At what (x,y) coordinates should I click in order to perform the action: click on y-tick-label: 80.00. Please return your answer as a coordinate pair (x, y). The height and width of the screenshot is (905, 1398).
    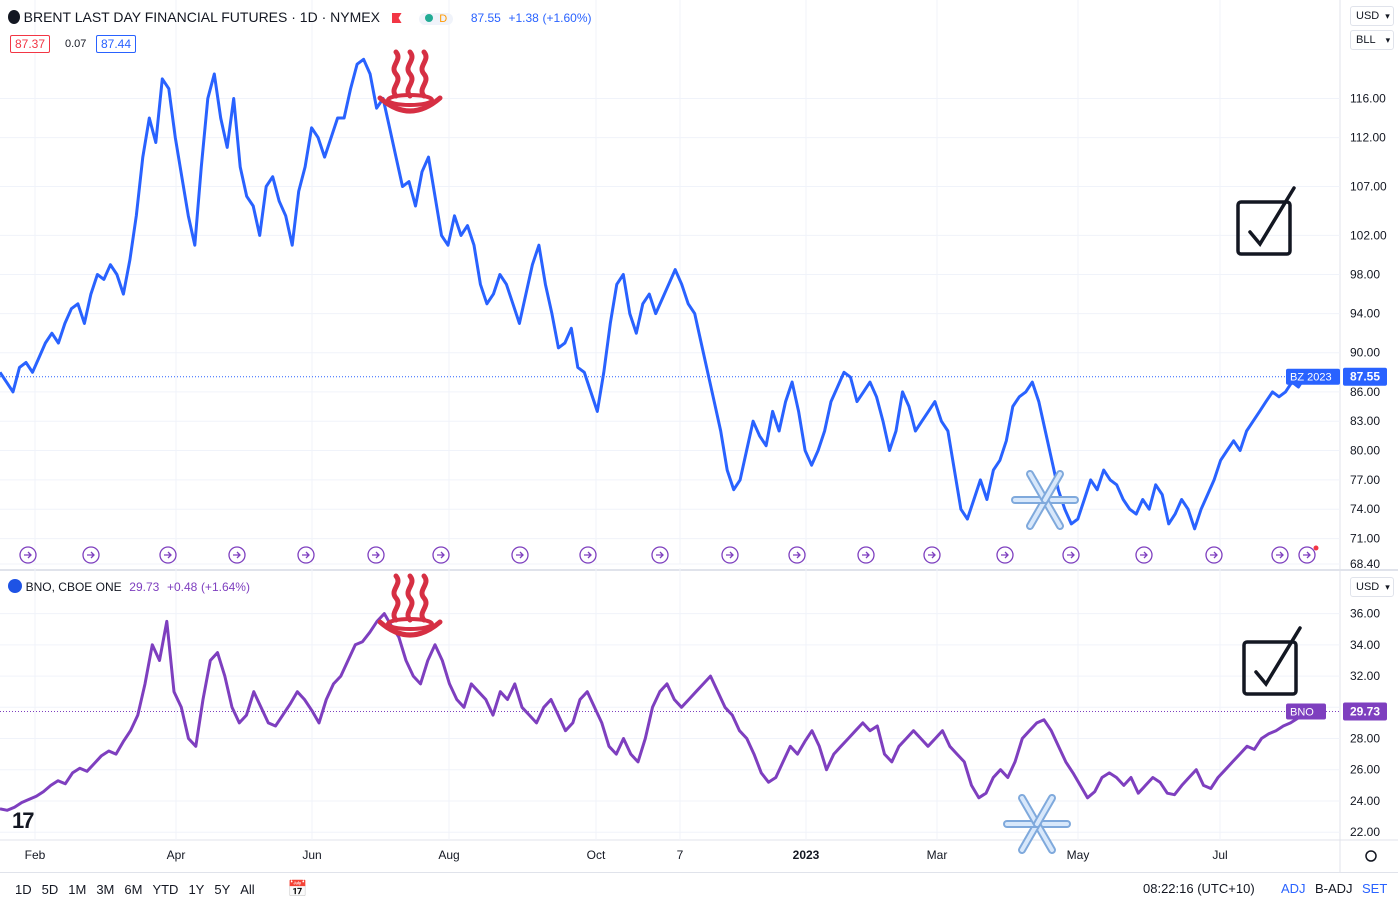
    Looking at the image, I should click on (1365, 451).